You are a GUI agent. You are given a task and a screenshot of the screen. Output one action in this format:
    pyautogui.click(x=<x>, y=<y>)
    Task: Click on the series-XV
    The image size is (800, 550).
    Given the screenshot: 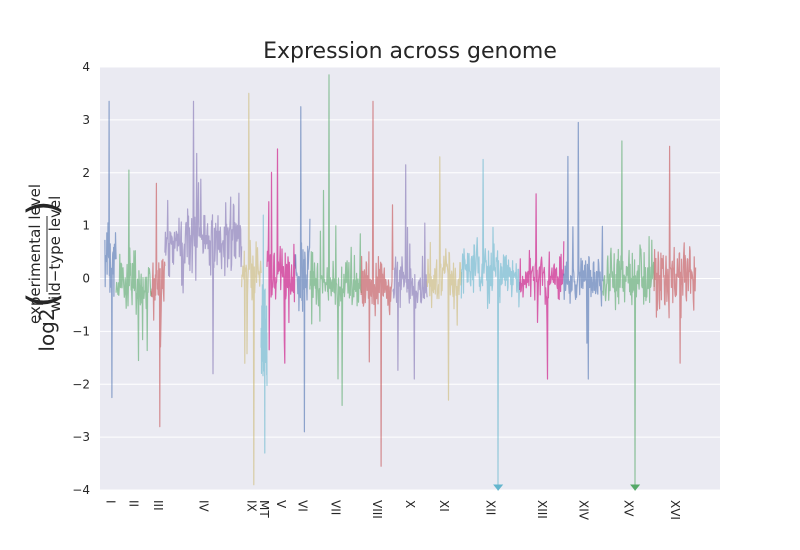 What is the action you would take?
    pyautogui.click(x=628, y=315)
    